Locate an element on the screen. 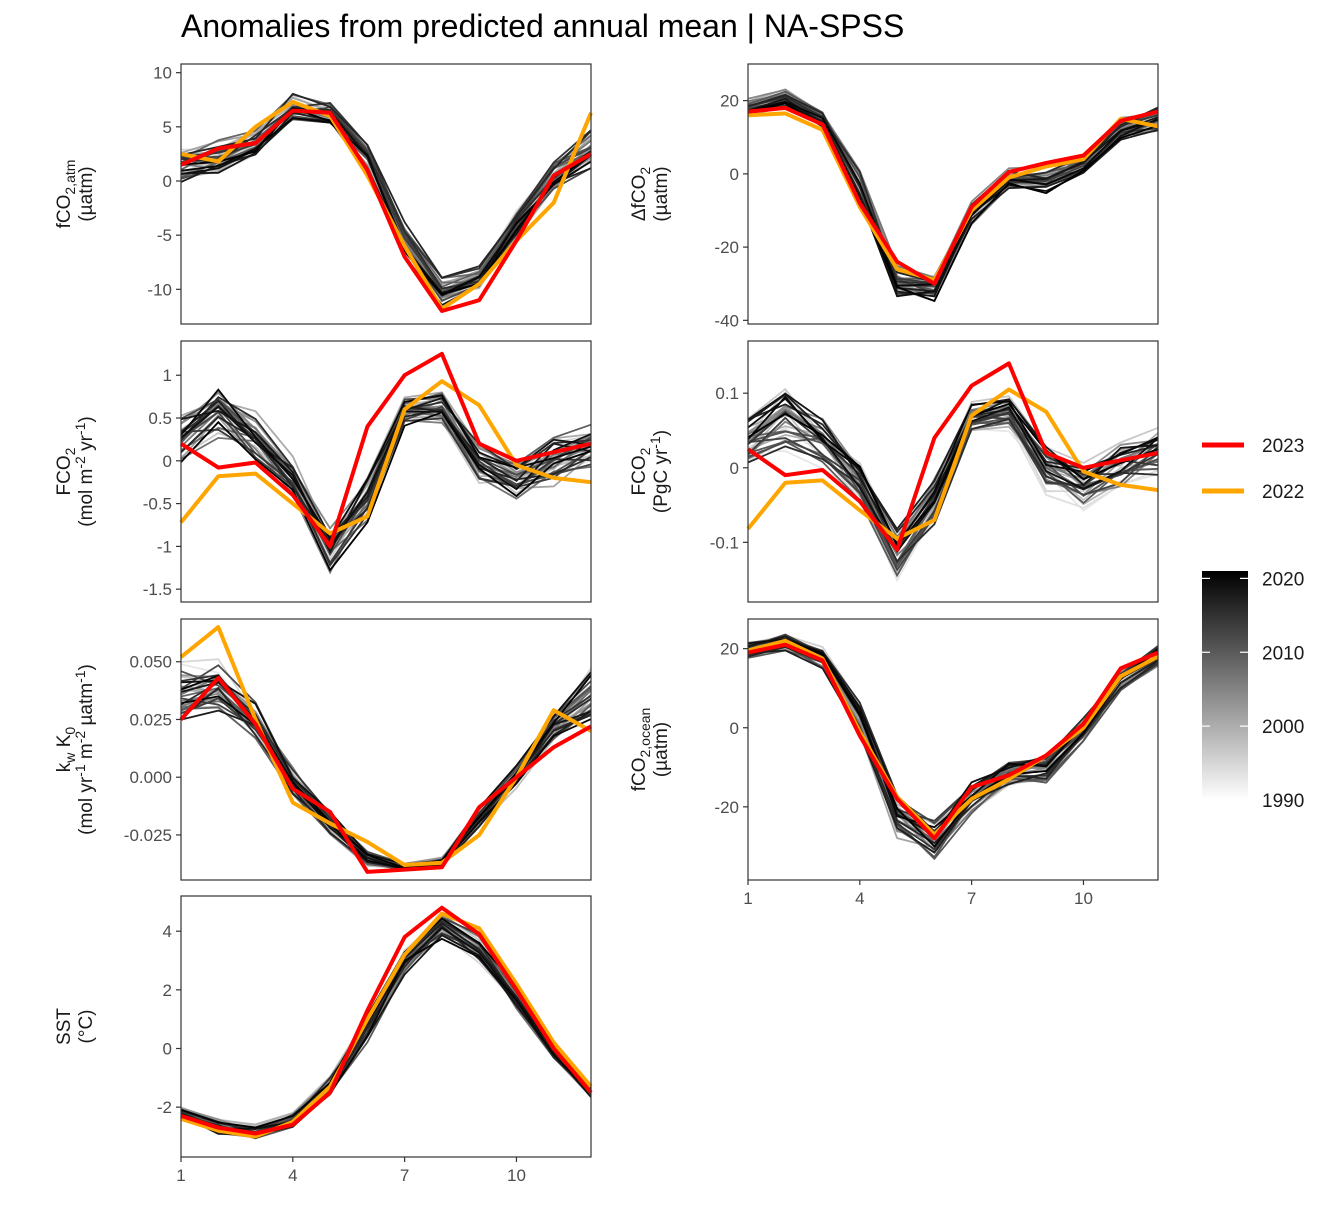 The width and height of the screenshot is (1344, 1209). history-line-1999 is located at coordinates (386, 782).